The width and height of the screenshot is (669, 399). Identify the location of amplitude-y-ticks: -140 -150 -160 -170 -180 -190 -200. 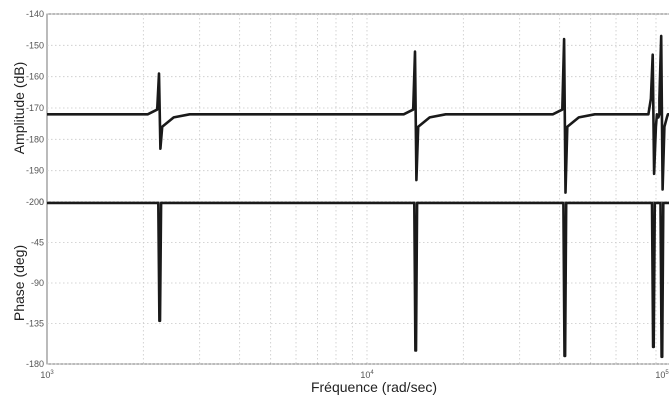
(35, 108).